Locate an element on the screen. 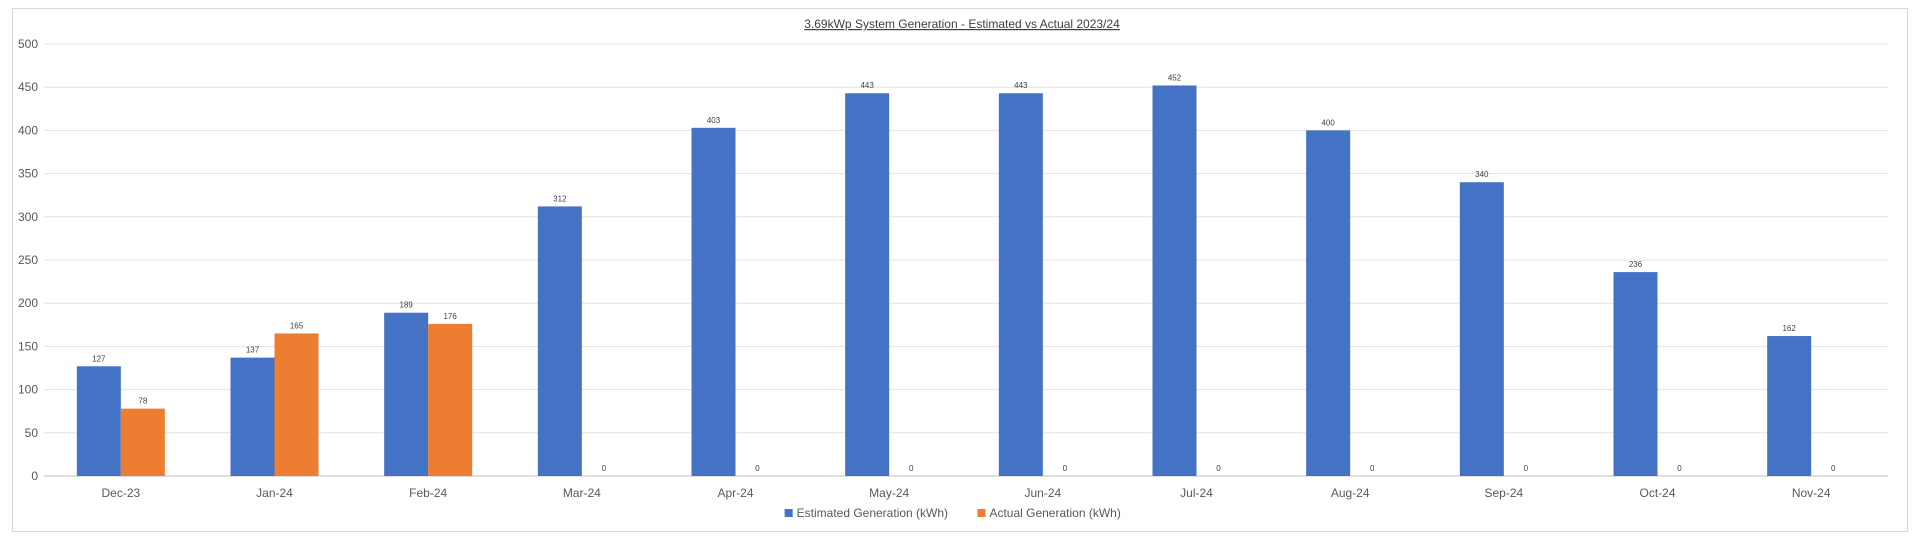  data-label: 340 is located at coordinates (1482, 174).